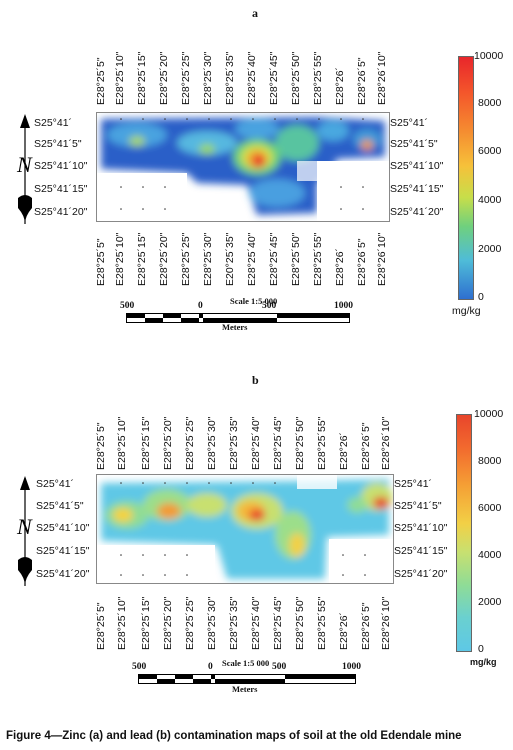  What do you see at coordinates (466, 178) in the screenshot?
I see `zinc-colorbar` at bounding box center [466, 178].